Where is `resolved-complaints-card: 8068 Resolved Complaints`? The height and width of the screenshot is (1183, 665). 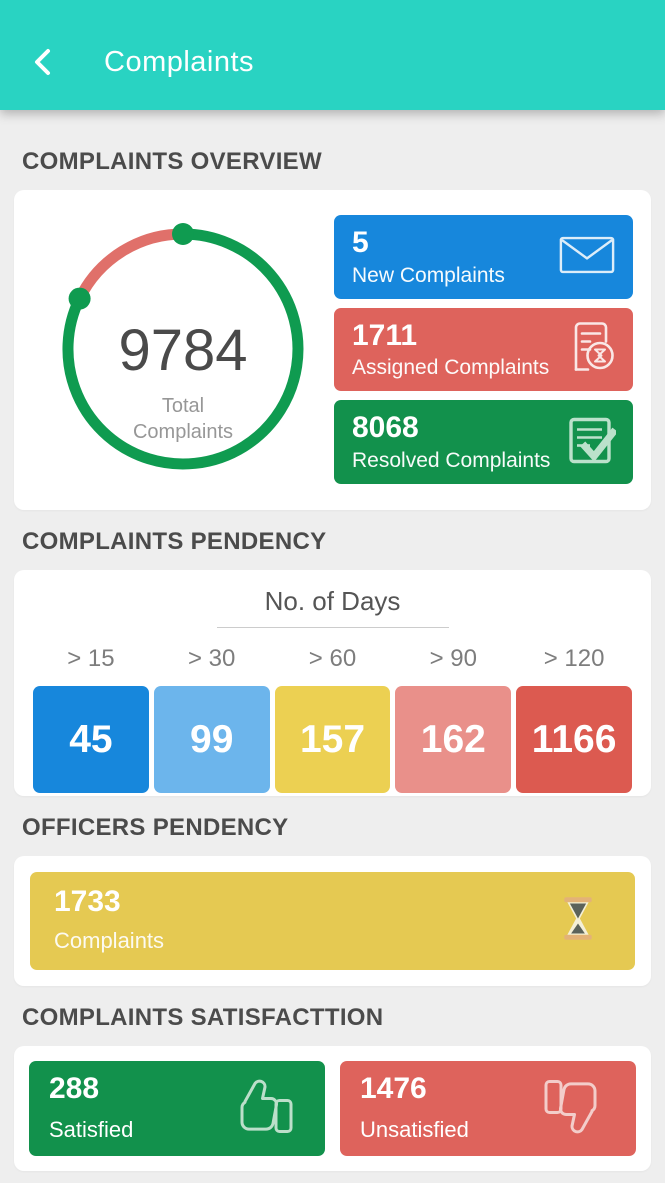
resolved-complaints-card: 8068 Resolved Complaints is located at coordinates (483, 442).